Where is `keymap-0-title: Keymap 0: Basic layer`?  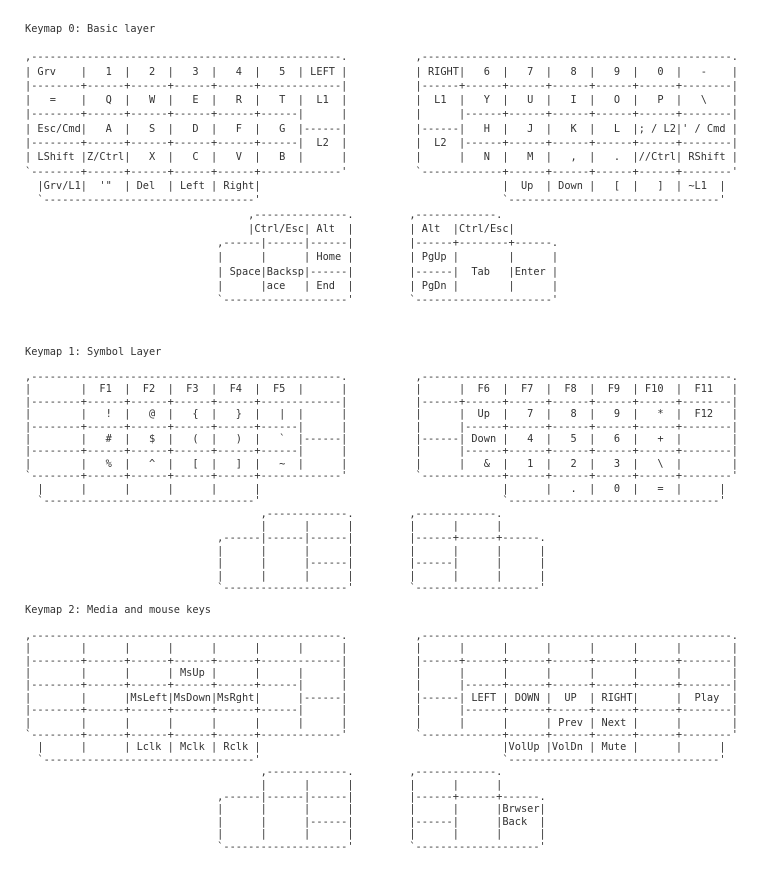
keymap-0-title: Keymap 0: Basic layer is located at coordinates (90, 29).